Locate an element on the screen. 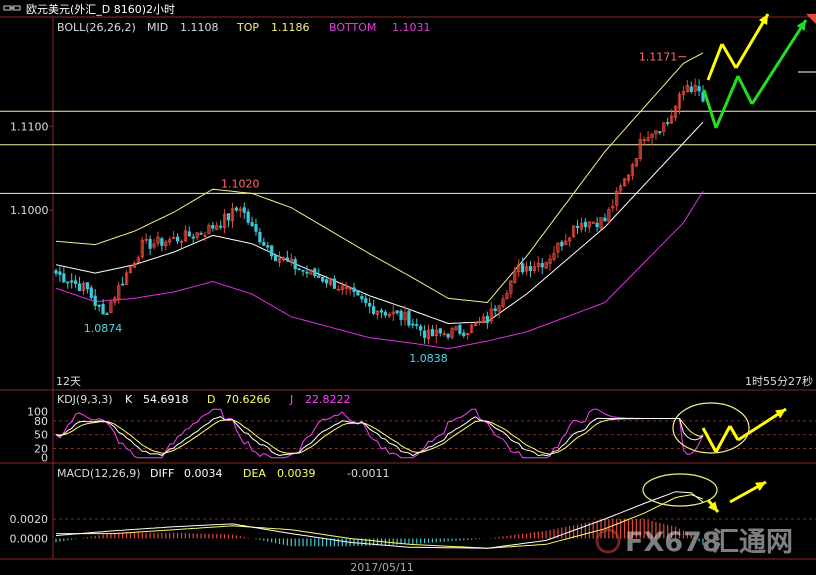 The height and width of the screenshot is (575, 816). macd-name: MACD(12,26,9) is located at coordinates (99, 473).